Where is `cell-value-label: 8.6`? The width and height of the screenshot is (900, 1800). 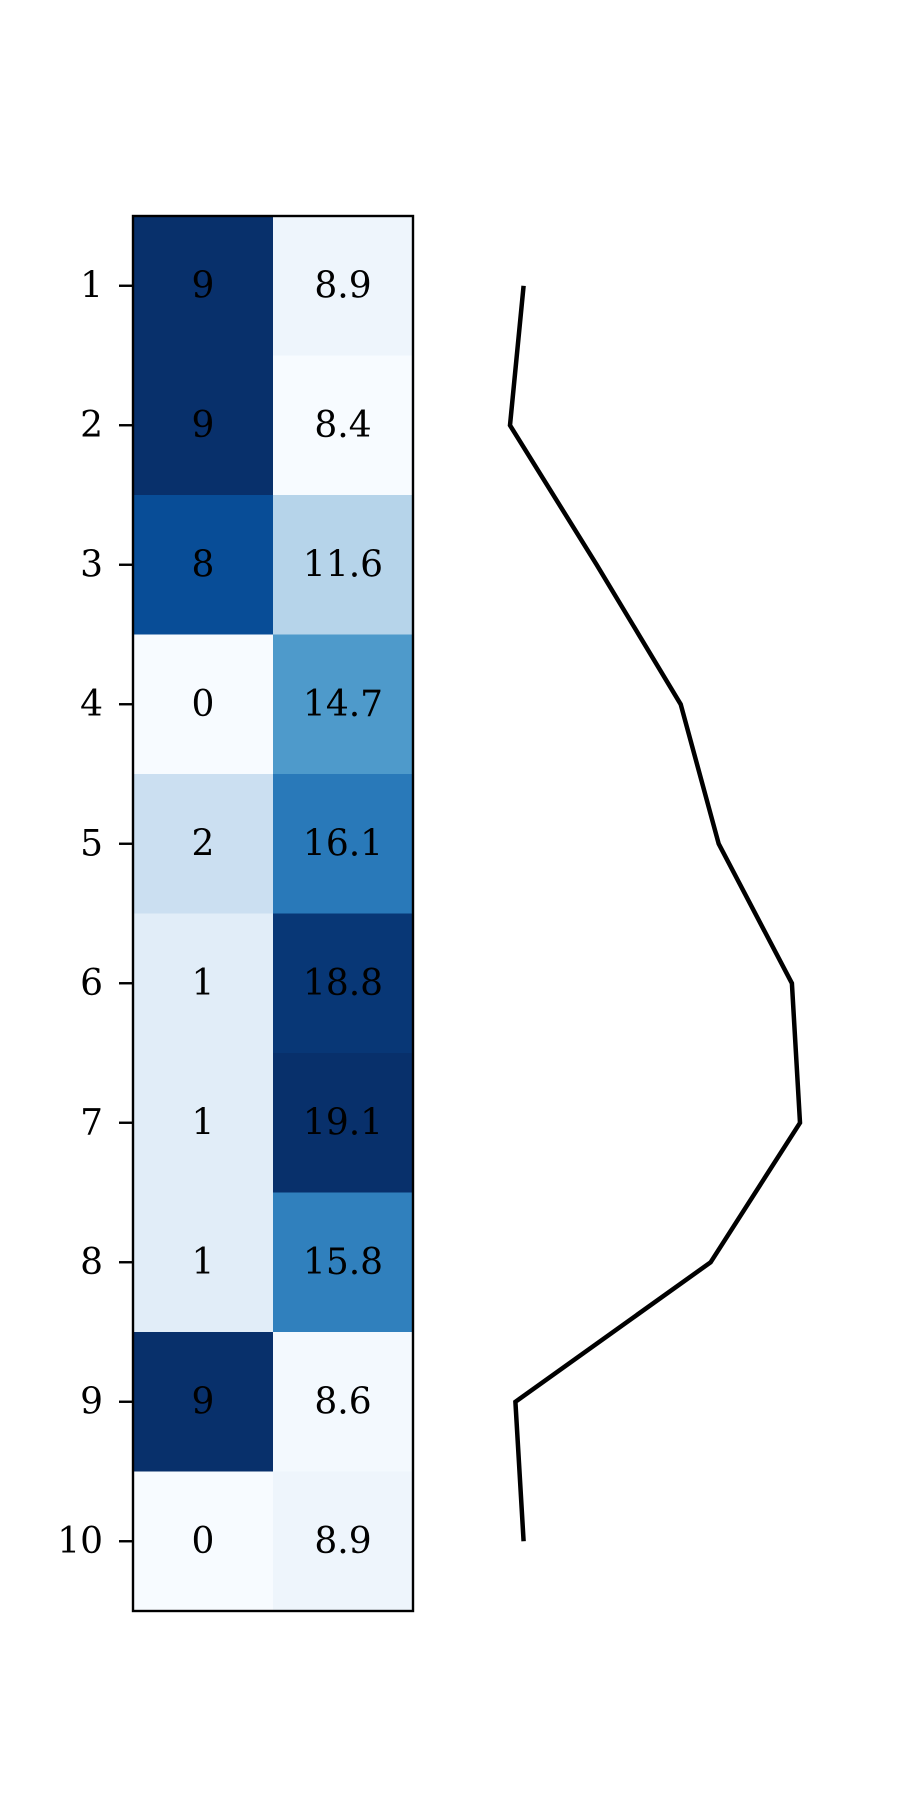 cell-value-label: 8.6 is located at coordinates (342, 1401).